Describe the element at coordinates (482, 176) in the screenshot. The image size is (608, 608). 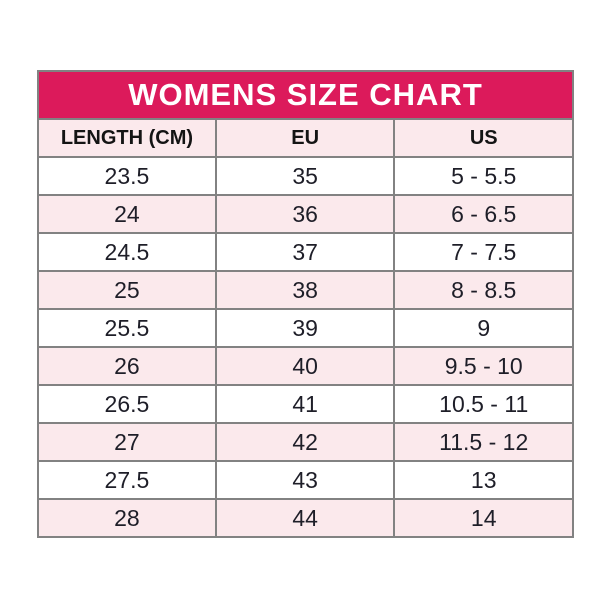
I see `cell-us: 5 - 5.5` at that location.